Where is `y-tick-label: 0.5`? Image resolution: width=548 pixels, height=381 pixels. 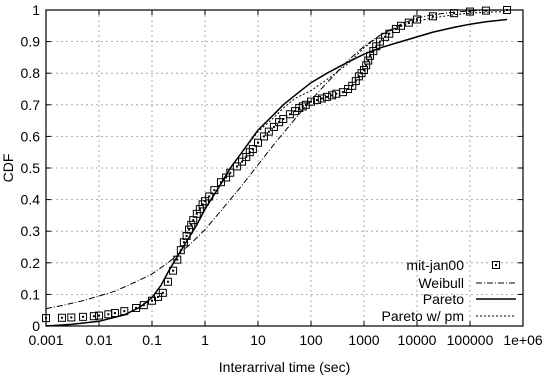 y-tick-label: 0.5 is located at coordinates (31, 168).